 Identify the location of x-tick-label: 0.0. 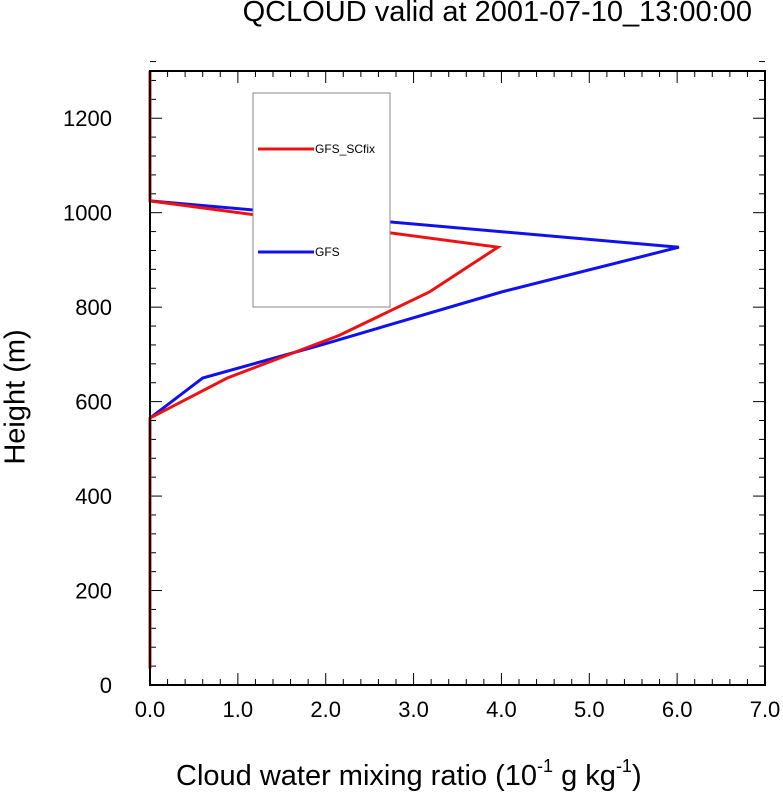
(150, 709).